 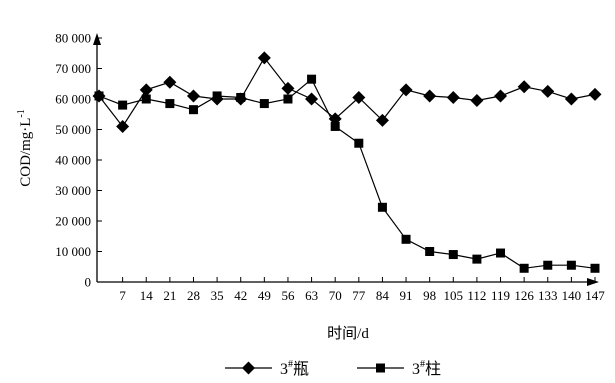 What do you see at coordinates (426, 368) in the screenshot?
I see `legend-label-column: 3#柱` at bounding box center [426, 368].